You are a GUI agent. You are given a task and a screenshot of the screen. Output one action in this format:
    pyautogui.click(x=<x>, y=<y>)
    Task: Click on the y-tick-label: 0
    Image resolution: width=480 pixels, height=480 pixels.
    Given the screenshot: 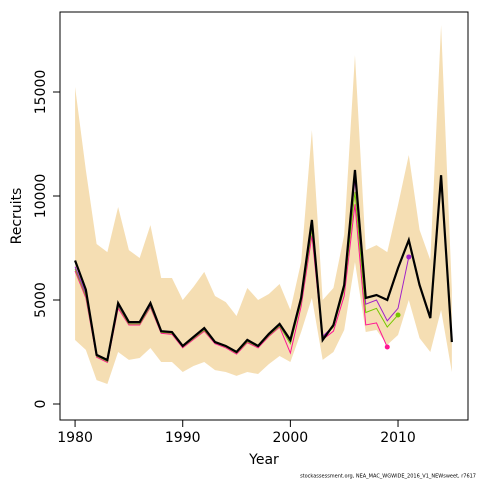 What is the action you would take?
    pyautogui.click(x=41, y=404)
    